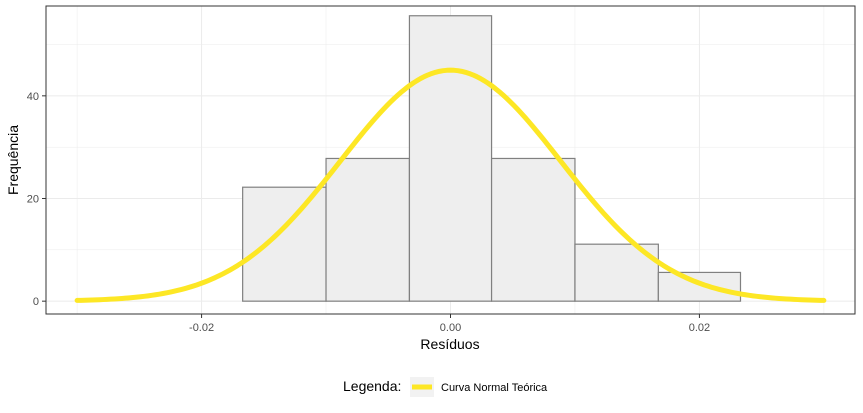 This screenshot has height=413, width=863. I want to click on x-tick-label: 0.00, so click(450, 328).